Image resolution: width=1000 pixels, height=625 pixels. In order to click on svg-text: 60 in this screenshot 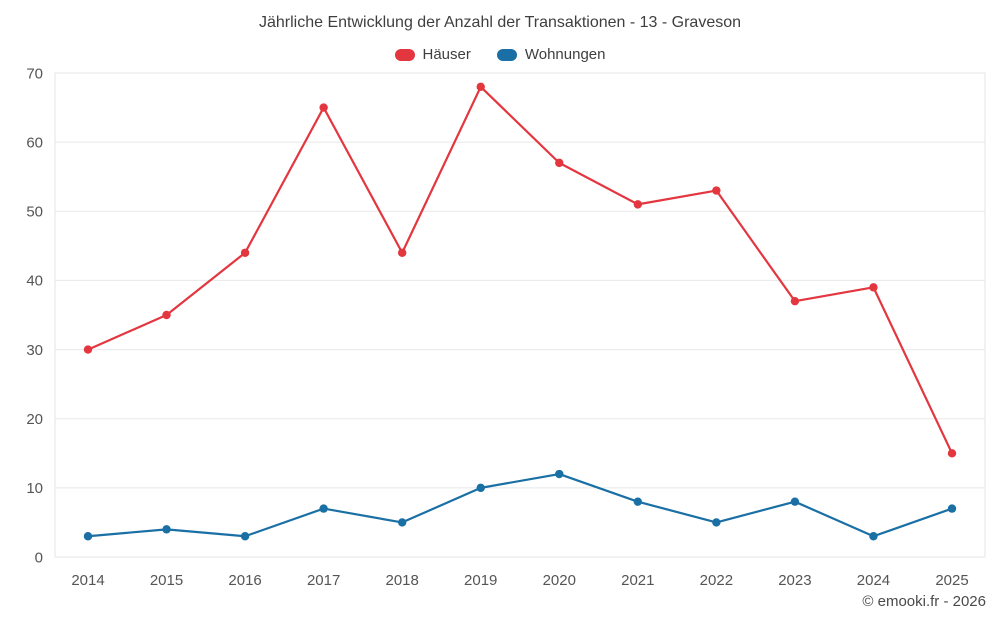, I will do `click(34, 142)`.